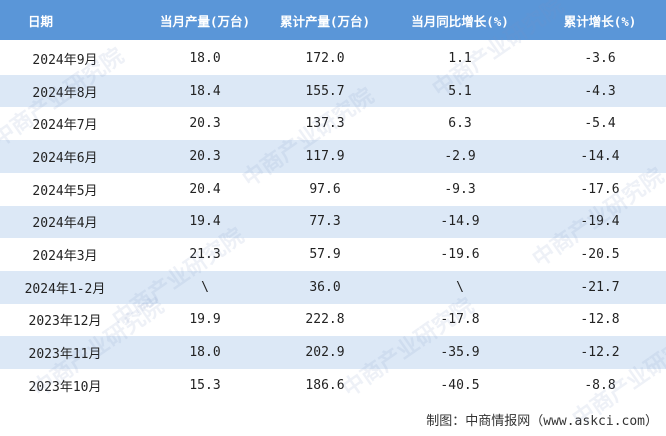  What do you see at coordinates (65, 355) in the screenshot?
I see `table-cell: 2023年11月` at bounding box center [65, 355].